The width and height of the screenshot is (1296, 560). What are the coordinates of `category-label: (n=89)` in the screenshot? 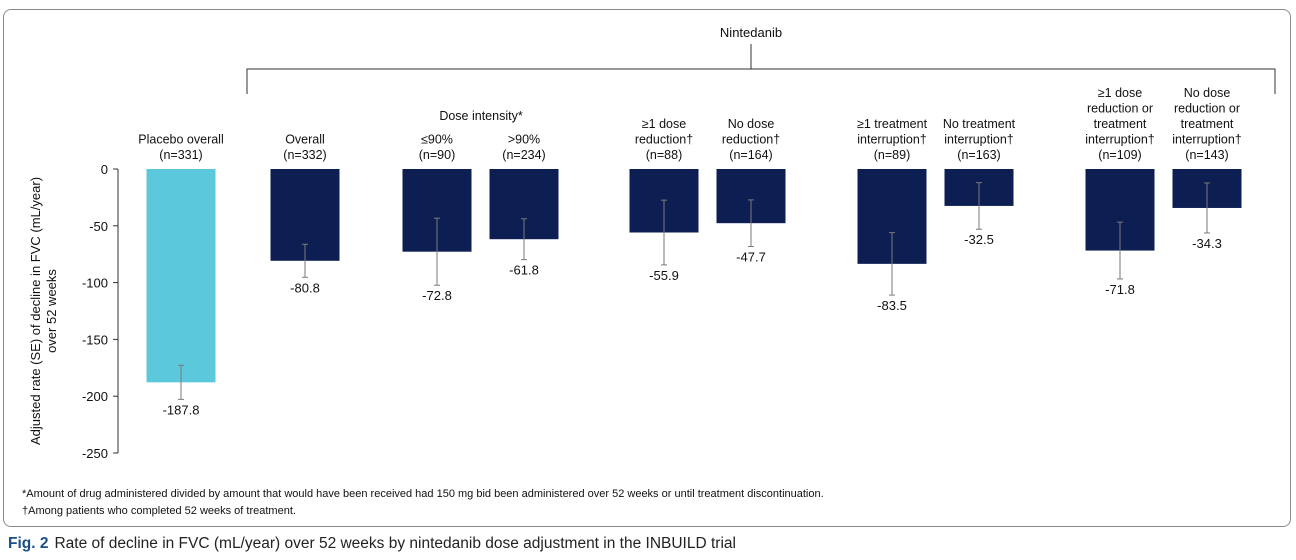 It's located at (892, 155).